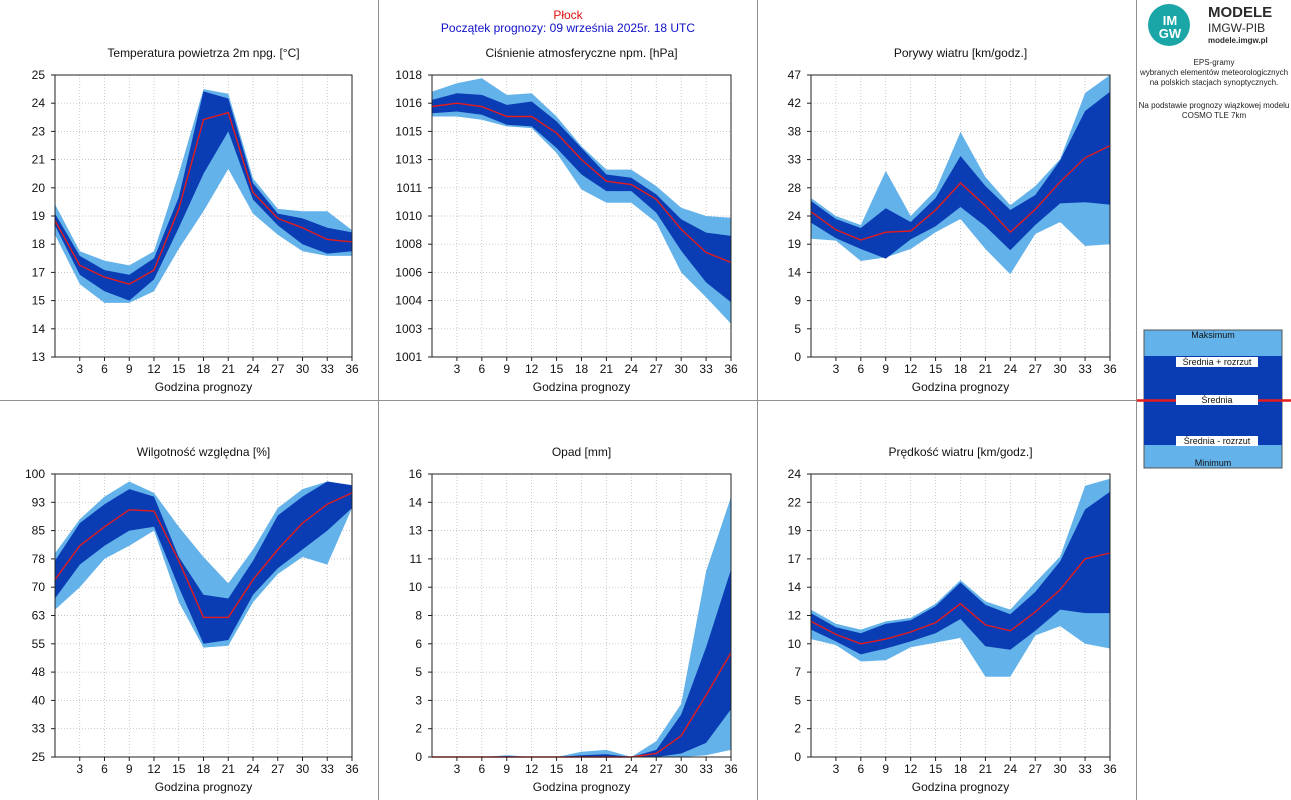 The height and width of the screenshot is (800, 1291). Describe the element at coordinates (408, 301) in the screenshot. I see `y-tick-label: 1004` at that location.